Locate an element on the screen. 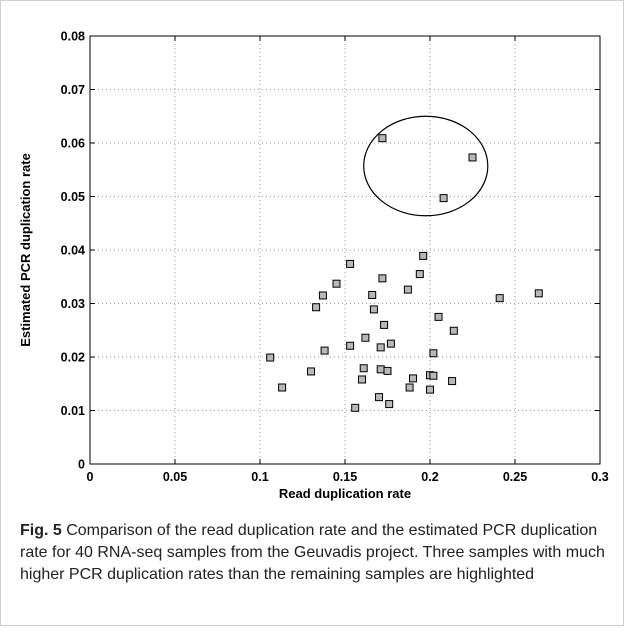 This screenshot has width=626, height=628. x-tick-label: 0.25 is located at coordinates (515, 477).